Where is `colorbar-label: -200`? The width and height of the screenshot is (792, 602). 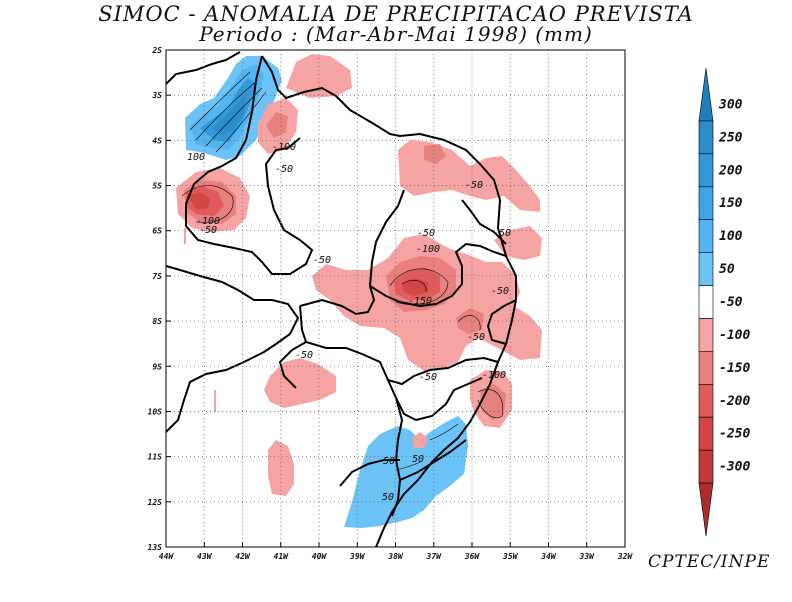 colorbar-label: -200 is located at coordinates (734, 401).